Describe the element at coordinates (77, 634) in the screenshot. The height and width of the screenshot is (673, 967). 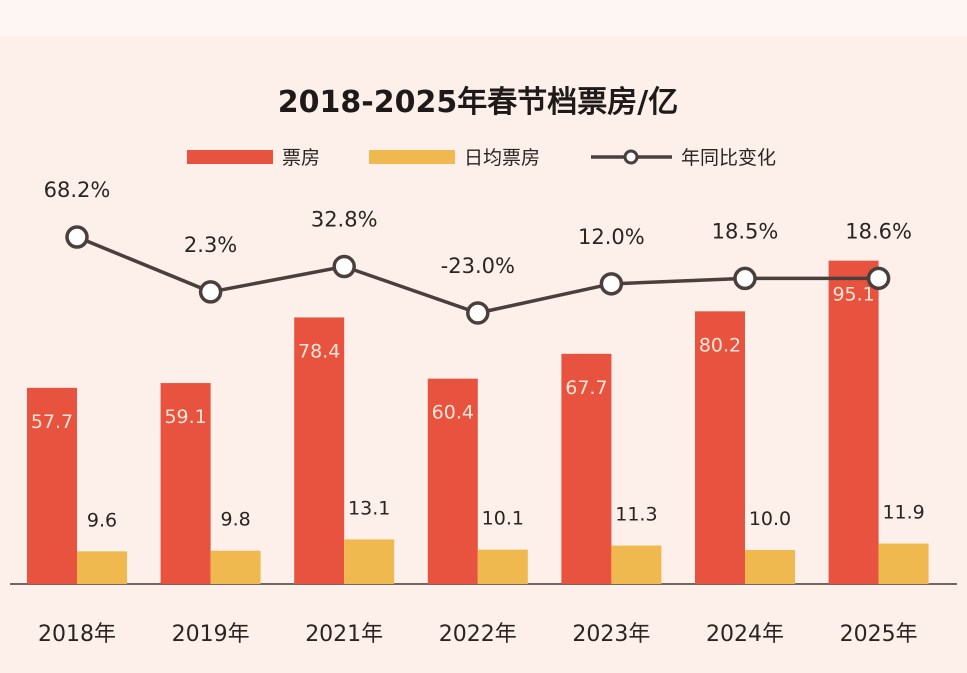
I see `x-tick-label: 2018年` at that location.